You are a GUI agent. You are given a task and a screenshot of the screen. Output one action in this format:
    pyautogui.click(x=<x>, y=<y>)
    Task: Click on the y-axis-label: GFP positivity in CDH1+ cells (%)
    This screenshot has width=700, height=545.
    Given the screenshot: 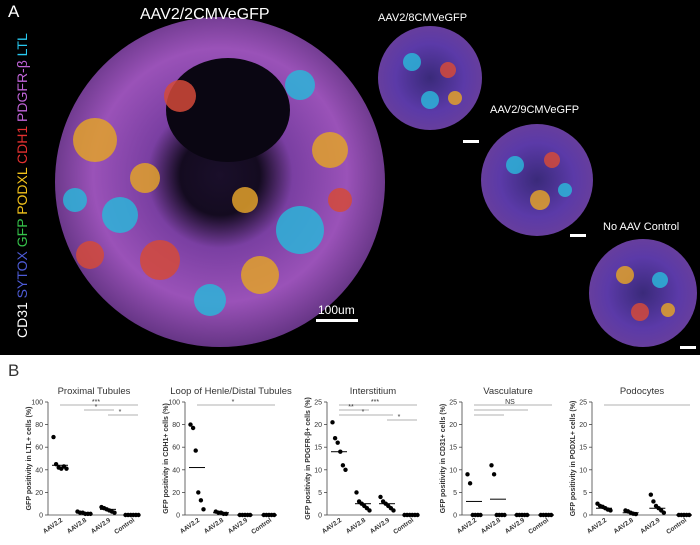 What is the action you would take?
    pyautogui.click(x=166, y=458)
    